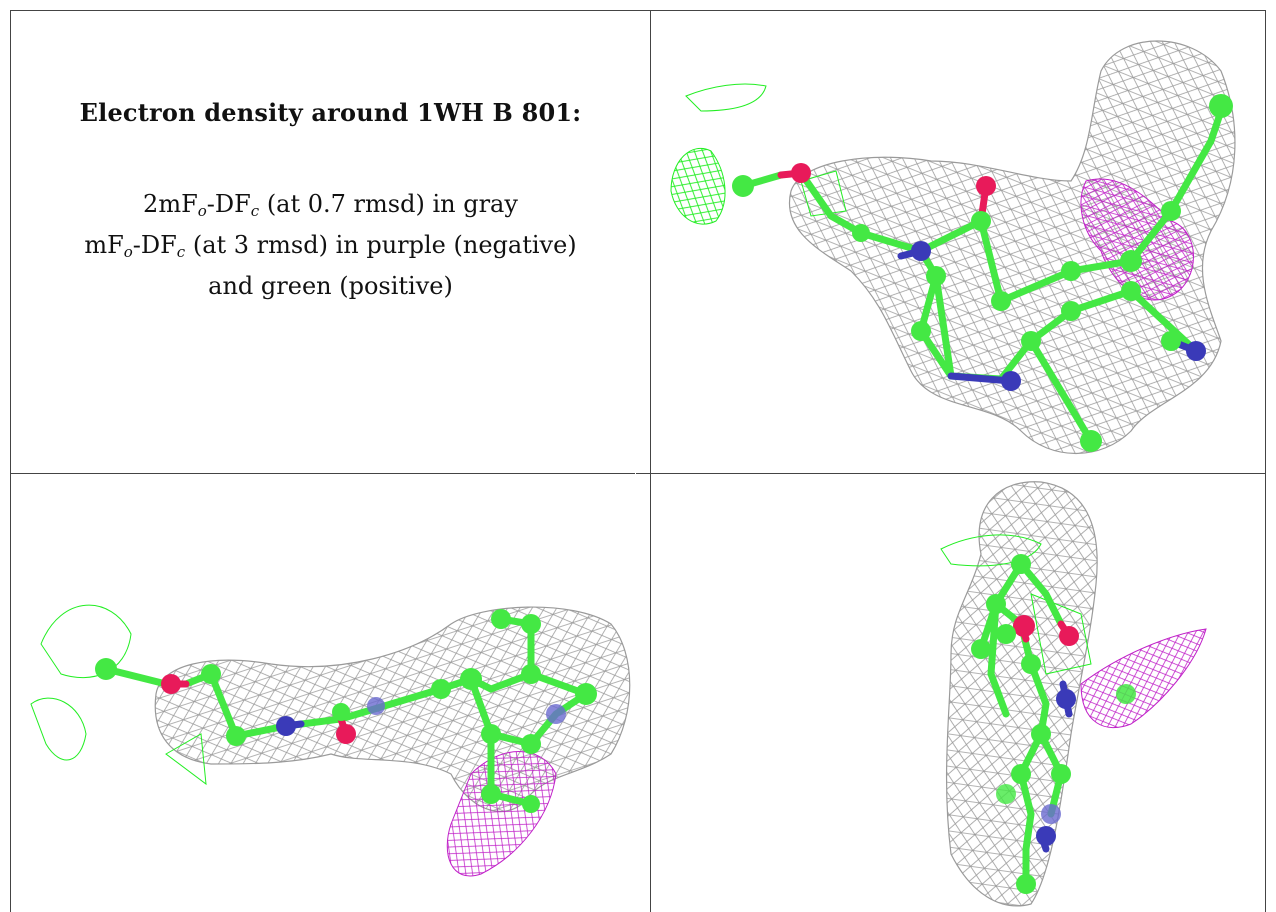 This screenshot has width=1276, height=912. Describe the element at coordinates (330, 286) in the screenshot. I see `legend-line-green: and green (positive)` at that location.